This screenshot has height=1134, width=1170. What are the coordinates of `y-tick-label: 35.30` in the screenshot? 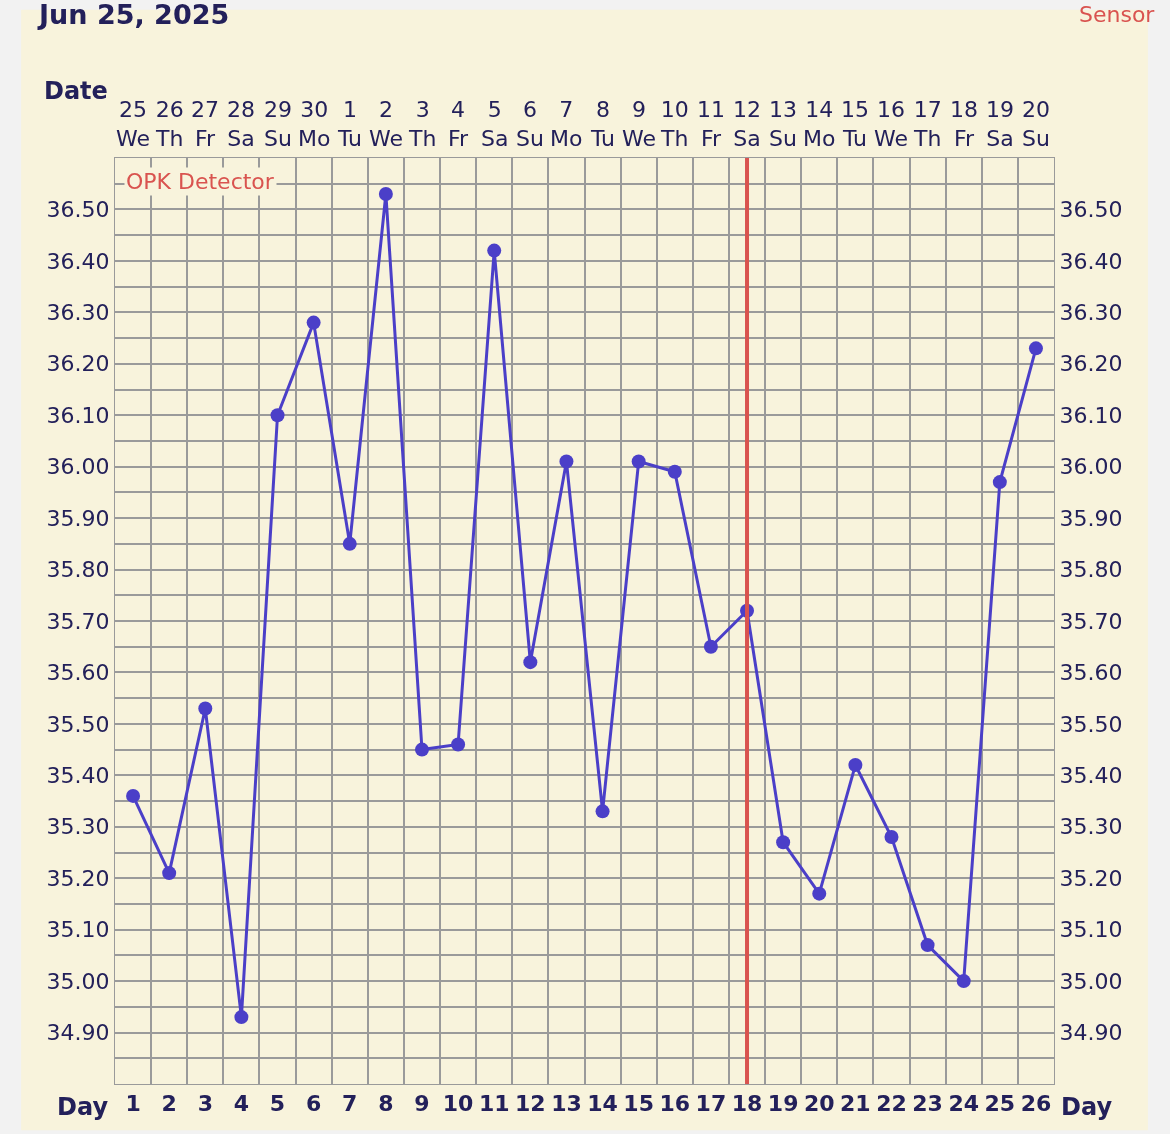 It's located at (78, 827).